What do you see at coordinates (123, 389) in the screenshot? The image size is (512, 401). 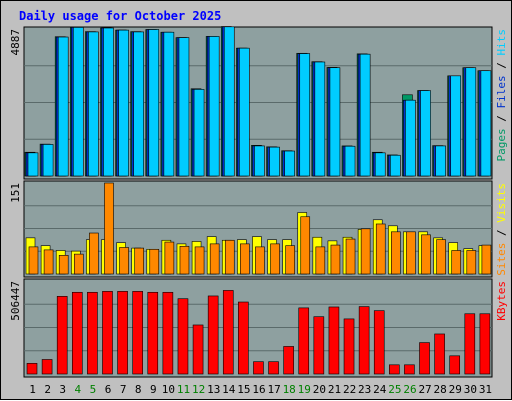 I see `x-tick-label: 7` at bounding box center [123, 389].